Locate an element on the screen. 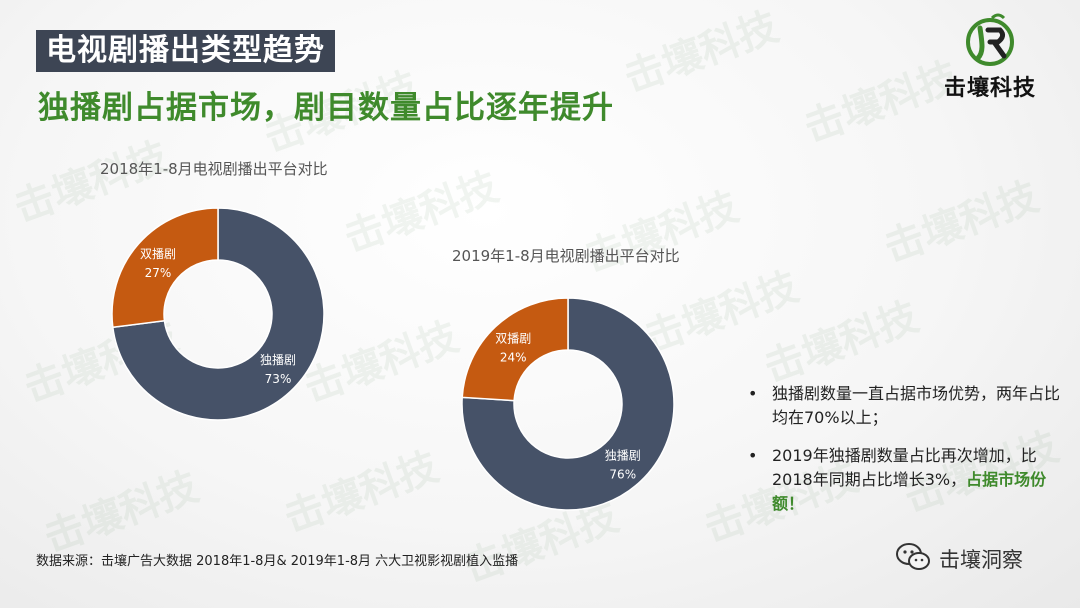  donut-2018-slice-dual is located at coordinates (165, 268).